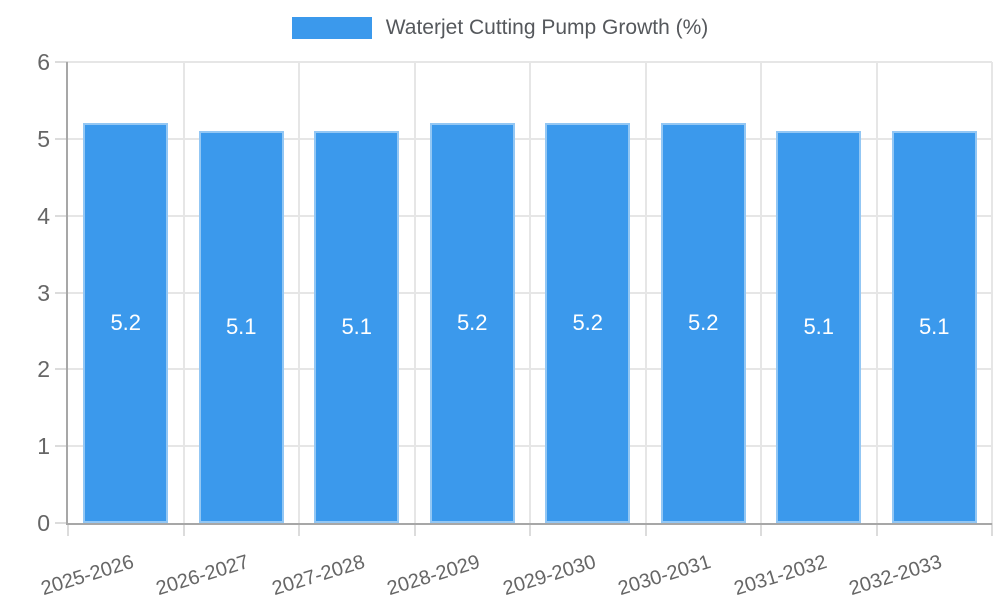 The image size is (1000, 600). What do you see at coordinates (43, 292) in the screenshot?
I see `y-tick-label: 3` at bounding box center [43, 292].